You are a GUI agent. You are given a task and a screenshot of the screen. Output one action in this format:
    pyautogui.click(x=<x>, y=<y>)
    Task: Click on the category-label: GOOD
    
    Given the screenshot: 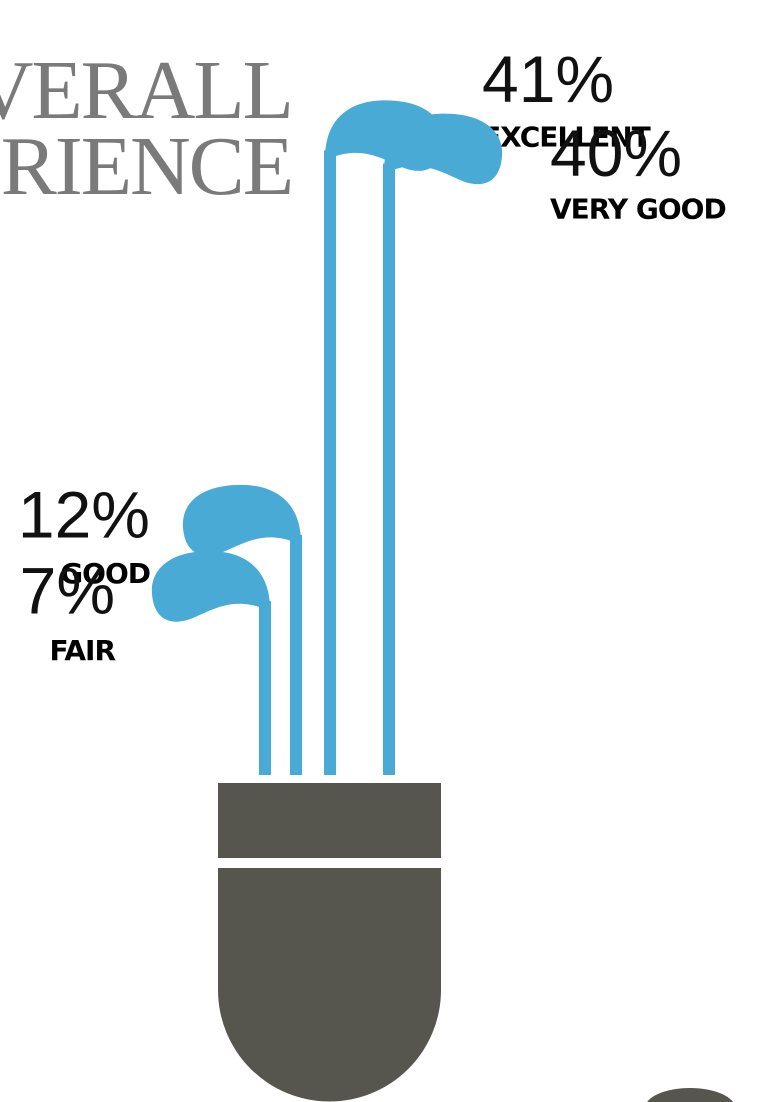 What is the action you would take?
    pyautogui.click(x=105, y=573)
    